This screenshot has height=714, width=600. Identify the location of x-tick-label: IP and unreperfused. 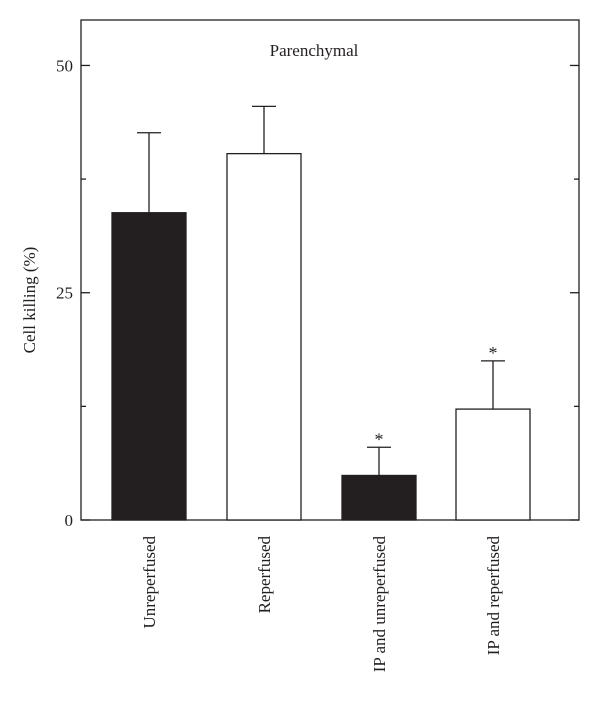
(379, 604).